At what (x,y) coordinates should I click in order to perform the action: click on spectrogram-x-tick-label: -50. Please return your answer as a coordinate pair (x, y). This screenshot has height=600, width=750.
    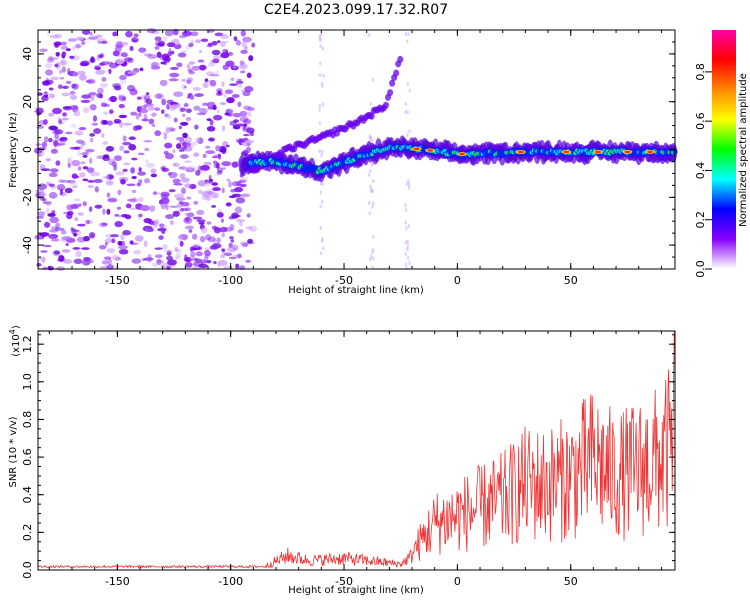
    Looking at the image, I should click on (344, 280).